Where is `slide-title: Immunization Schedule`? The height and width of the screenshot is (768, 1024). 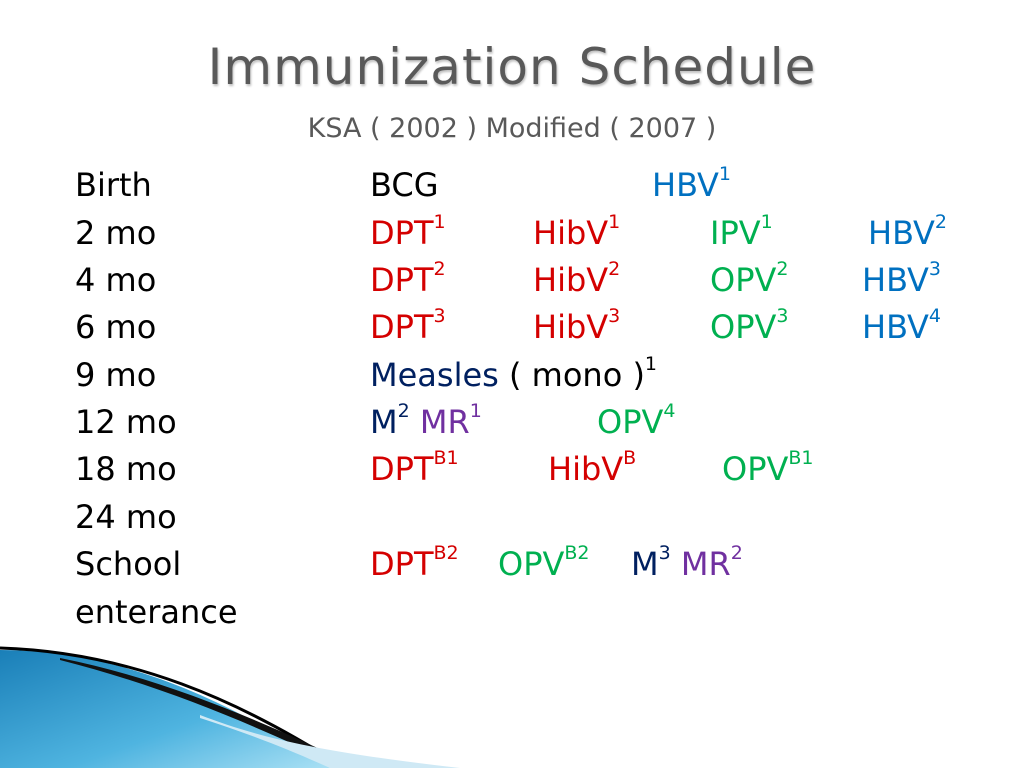
slide-title: Immunization Schedule is located at coordinates (512, 67).